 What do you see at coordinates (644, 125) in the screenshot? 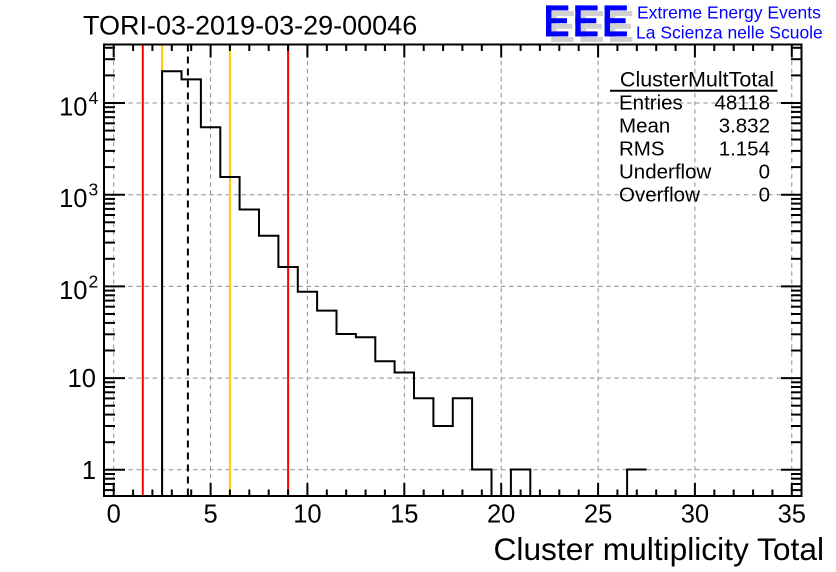
I see `svg-text: Mean` at bounding box center [644, 125].